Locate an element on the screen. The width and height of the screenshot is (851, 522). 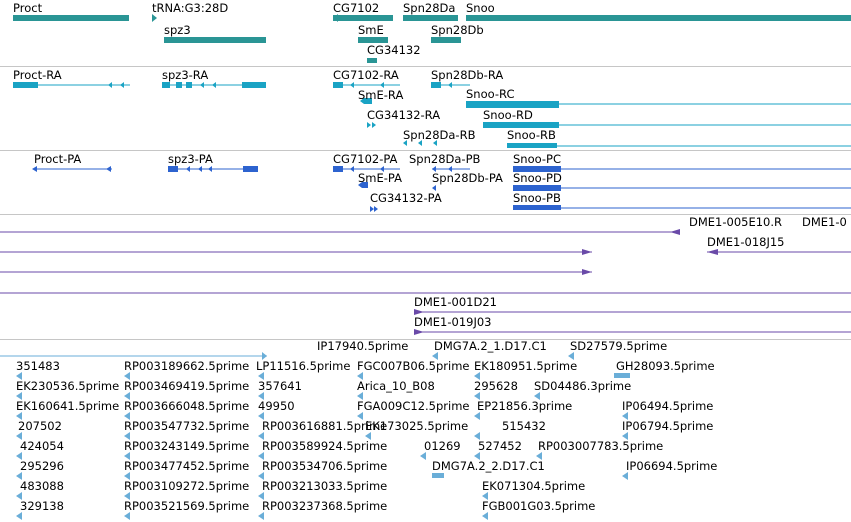
gene-label: Spn28Da is located at coordinates (429, 8).